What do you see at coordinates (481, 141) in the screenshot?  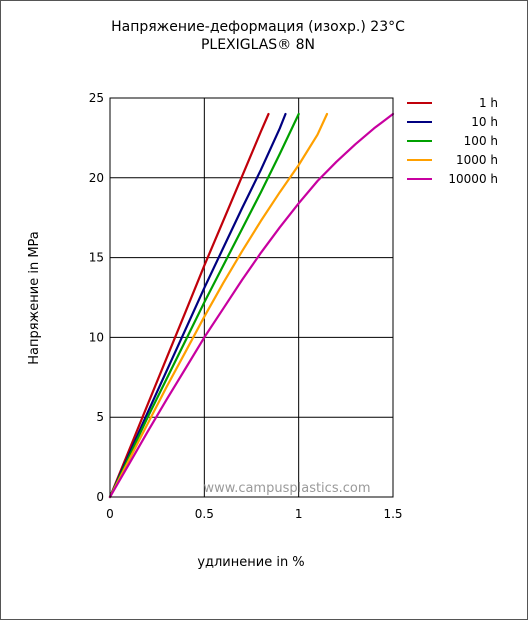 I see `legend-label: 100 h` at bounding box center [481, 141].